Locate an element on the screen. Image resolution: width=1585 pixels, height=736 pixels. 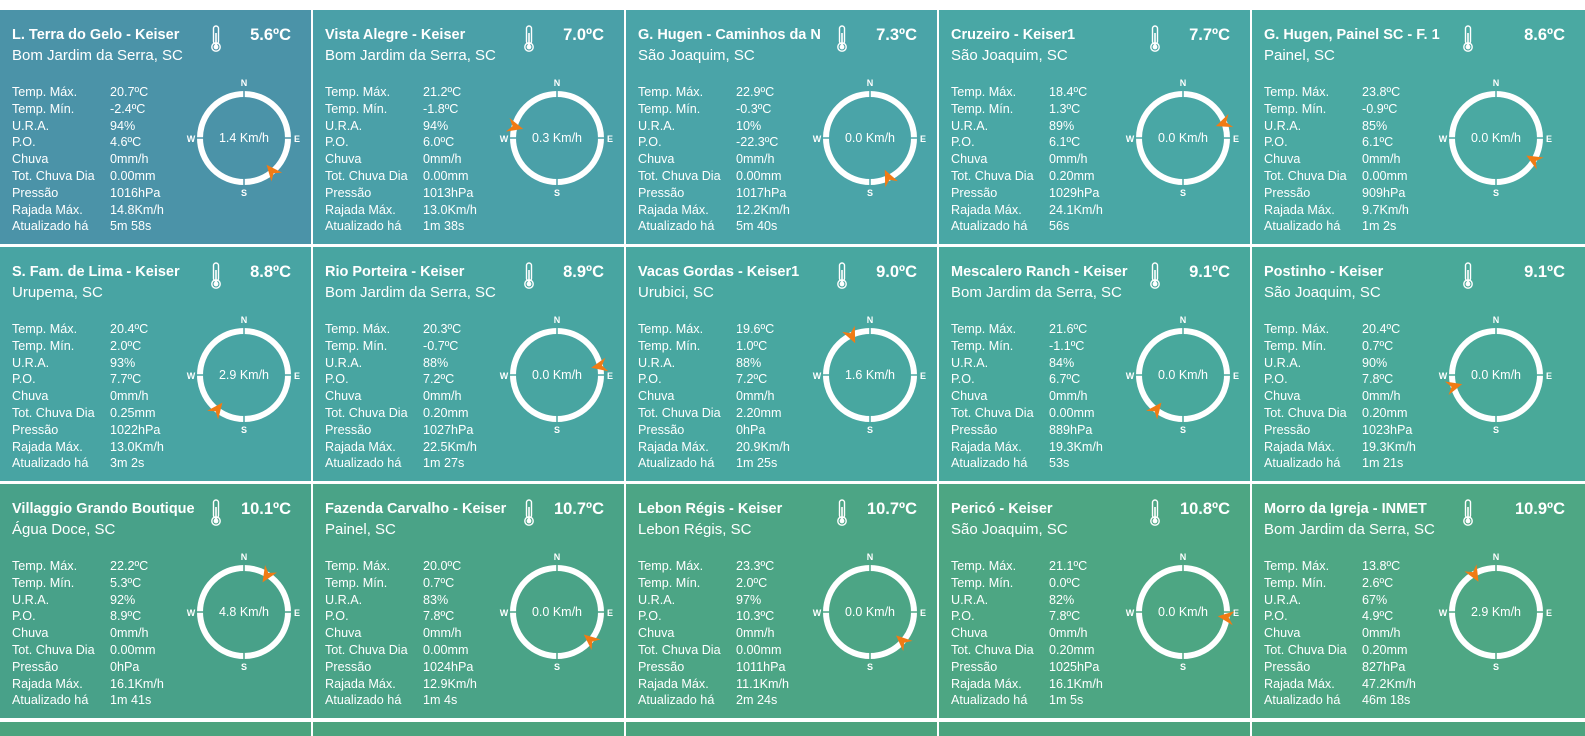
stat-row-ura: U.R.A. 93% is located at coordinates (88, 363).